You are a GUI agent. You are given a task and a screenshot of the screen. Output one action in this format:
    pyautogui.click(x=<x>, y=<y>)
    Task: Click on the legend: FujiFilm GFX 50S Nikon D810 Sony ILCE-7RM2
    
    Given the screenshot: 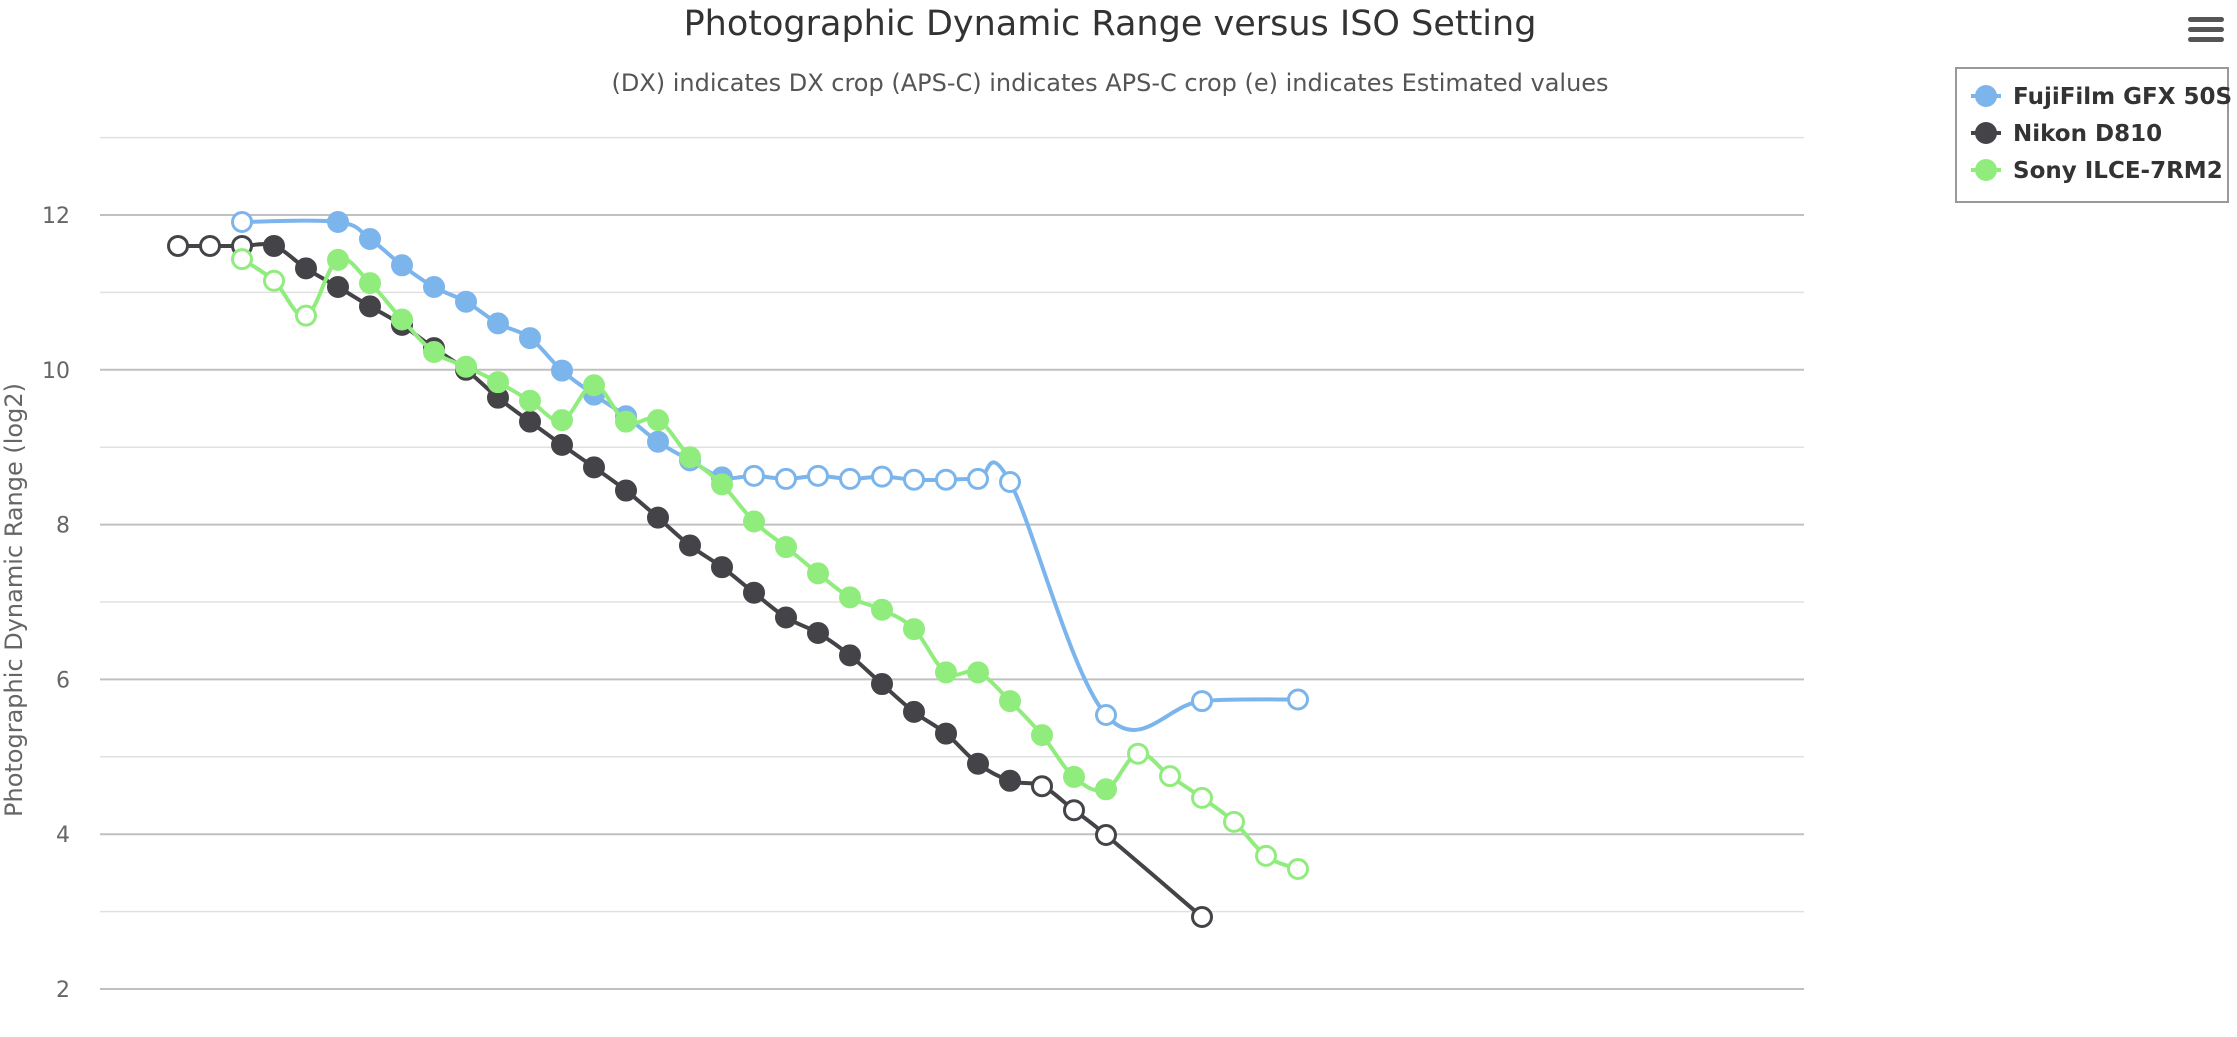 What is the action you would take?
    pyautogui.click(x=2093, y=135)
    